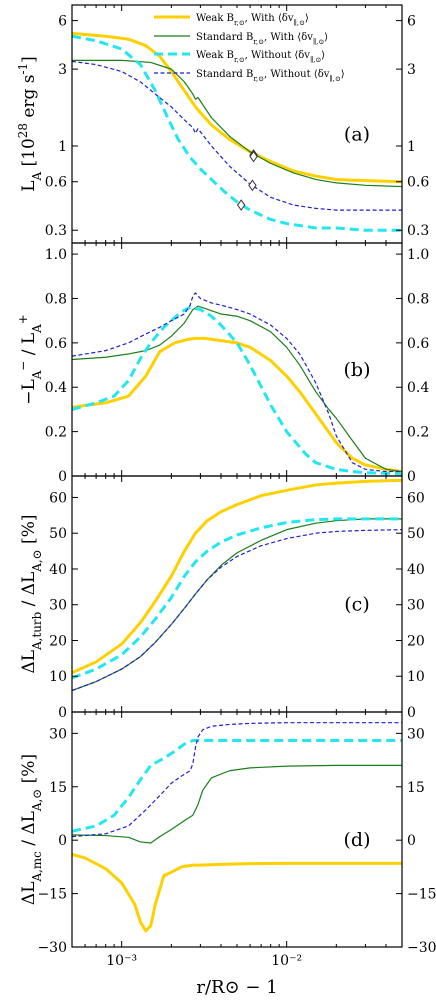  Describe the element at coordinates (58, 534) in the screenshot. I see `y-tick-label-left: 50` at that location.